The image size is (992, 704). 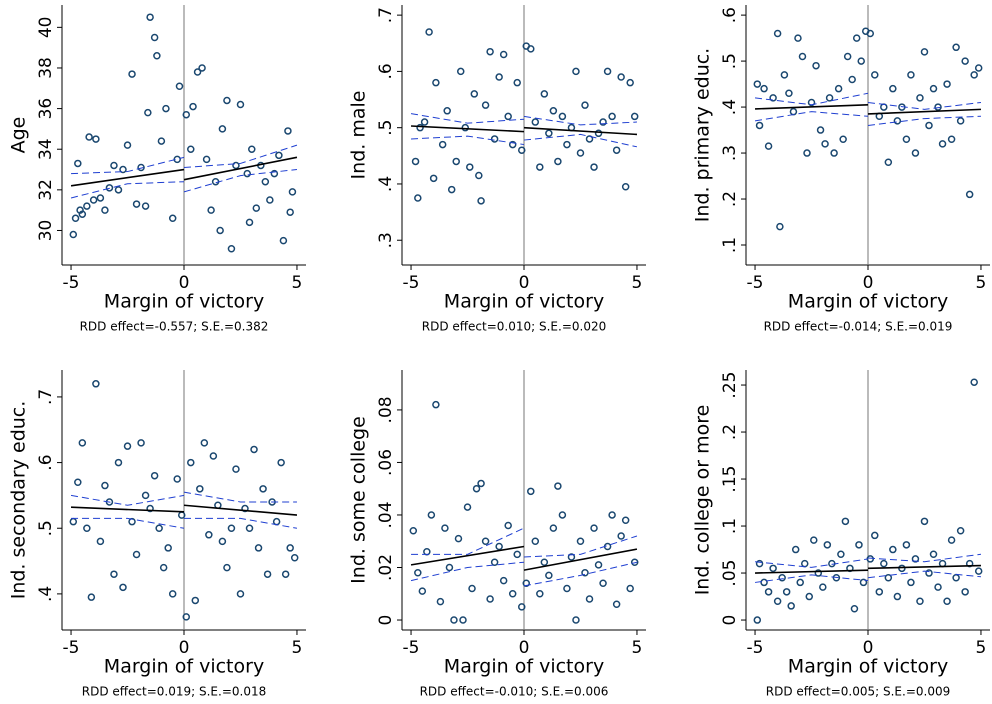 What do you see at coordinates (858, 327) in the screenshot?
I see `note: RDD effect=-0.014; S.E.=0.019` at bounding box center [858, 327].